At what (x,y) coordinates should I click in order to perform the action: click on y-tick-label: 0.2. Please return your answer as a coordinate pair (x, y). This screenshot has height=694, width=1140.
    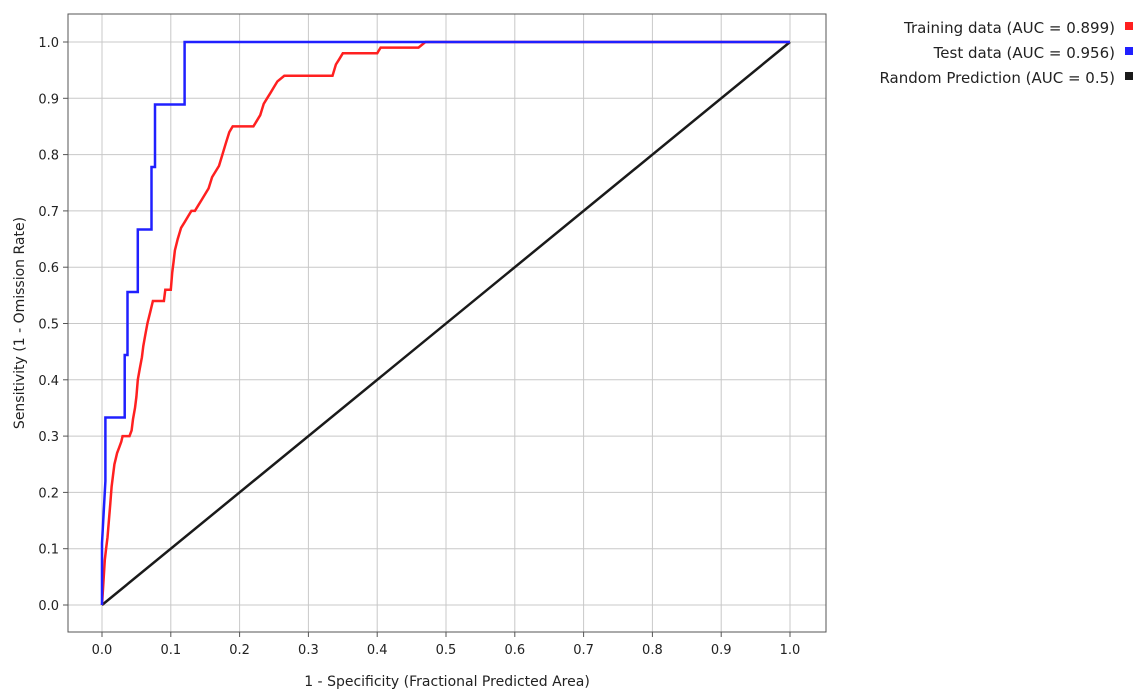
    Looking at the image, I should click on (48, 493).